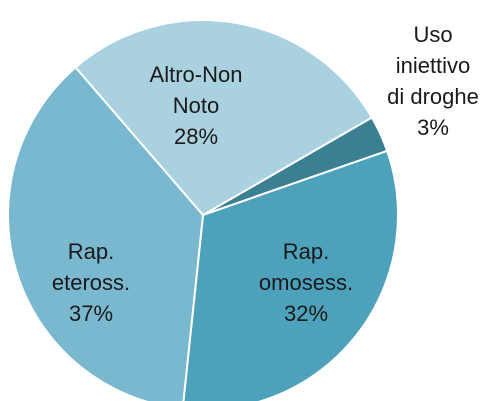 The width and height of the screenshot is (491, 401). Describe the element at coordinates (433, 81) in the screenshot. I see `slice-label-uso-iniettivo: Uso iniettivo di droghe 3%` at that location.